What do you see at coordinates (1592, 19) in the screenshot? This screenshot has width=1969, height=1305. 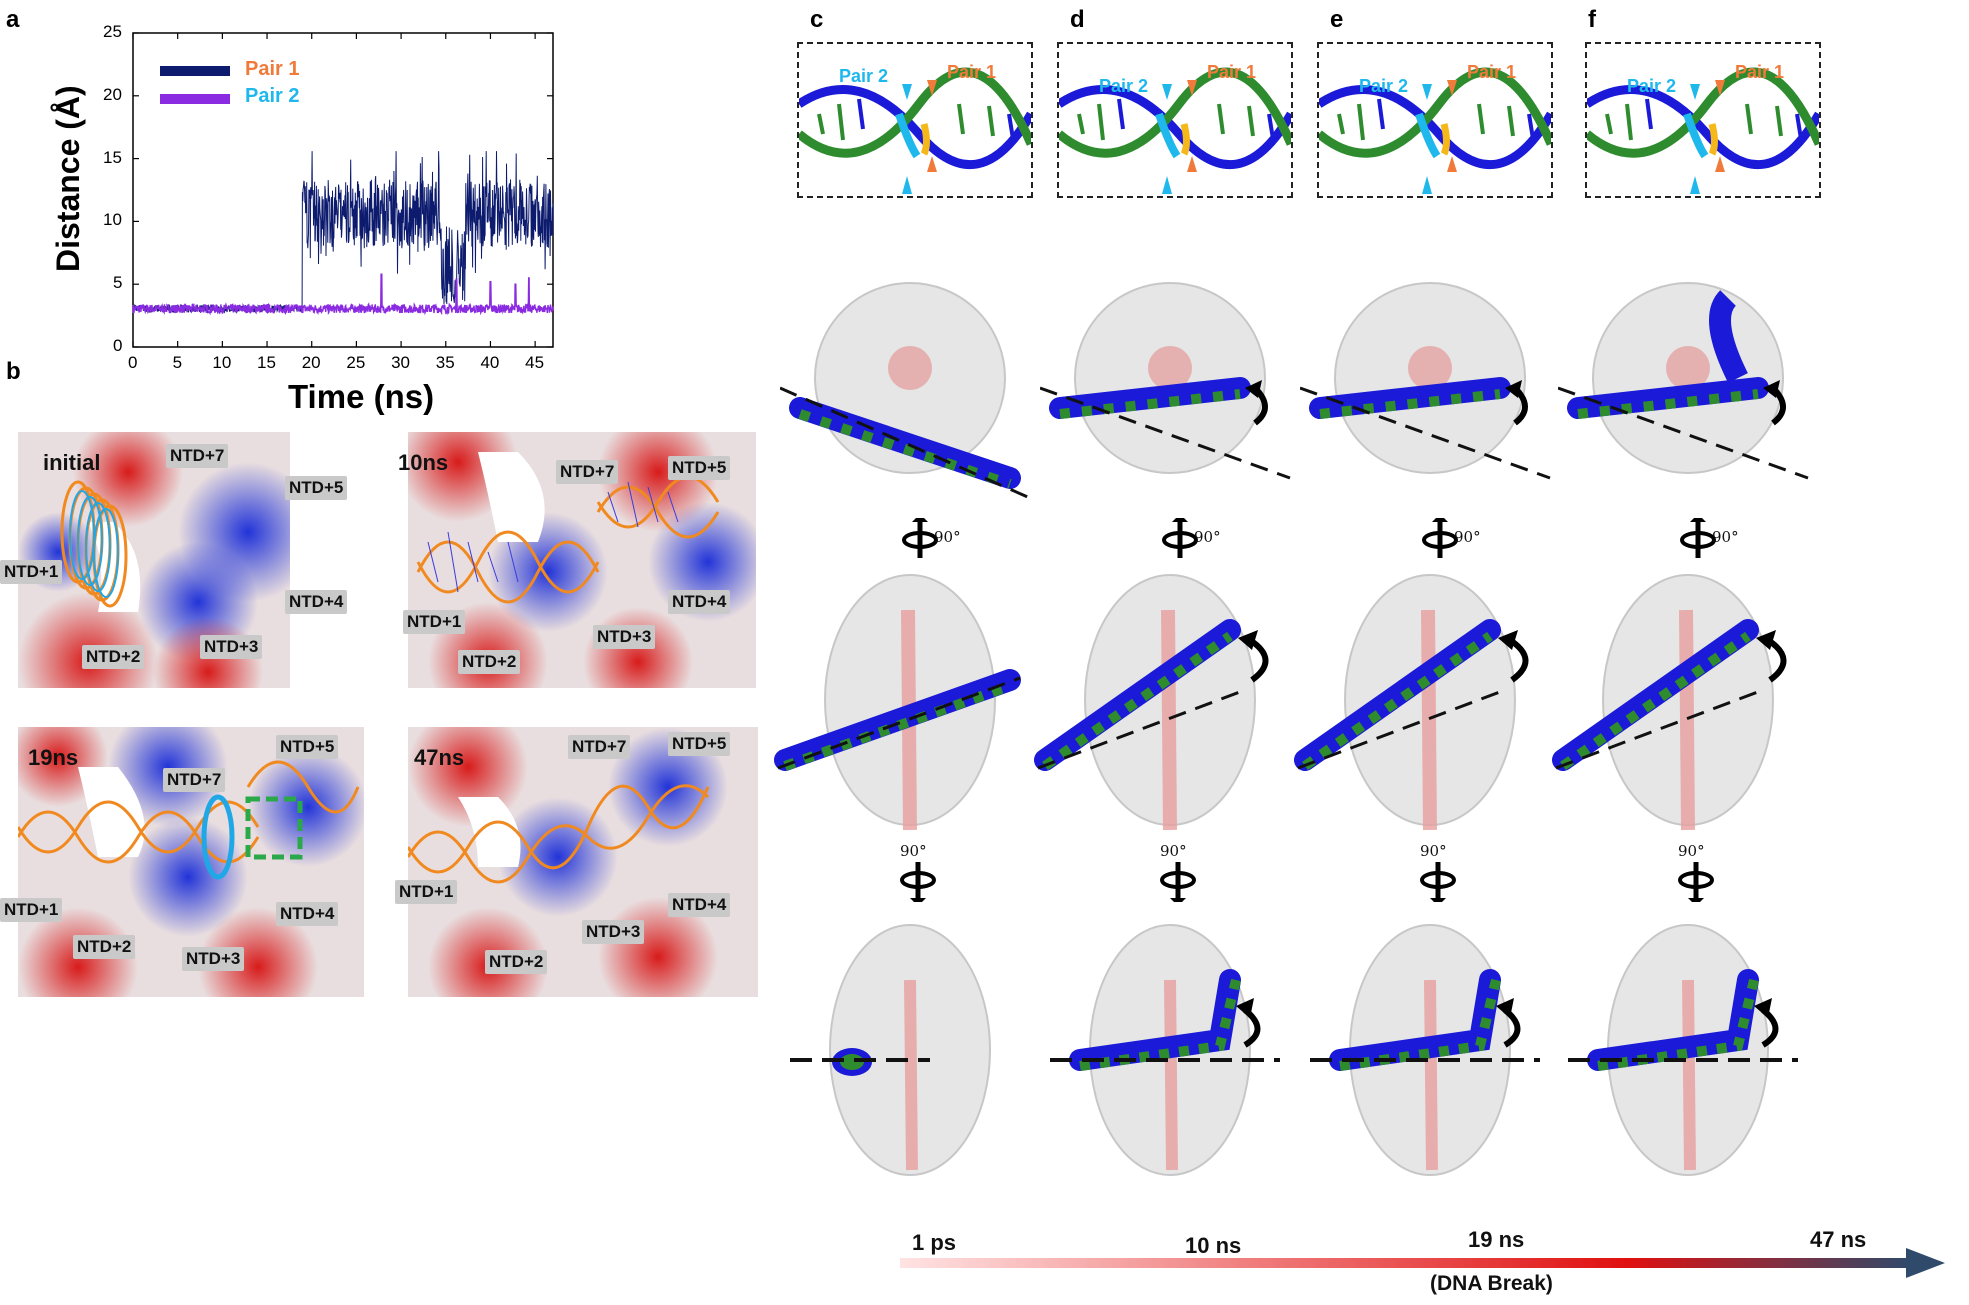 I see `panel-label-f: f` at bounding box center [1592, 19].